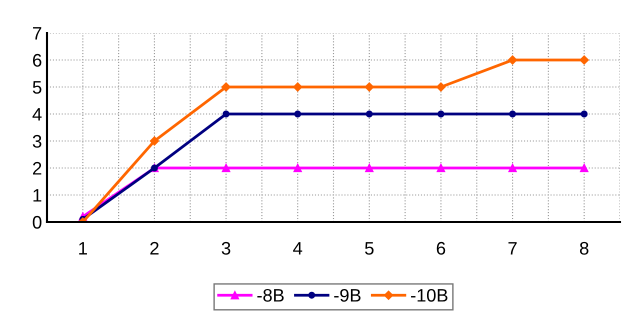 The height and width of the screenshot is (324, 636). Describe the element at coordinates (37, 168) in the screenshot. I see `y-tick-label: 2` at that location.